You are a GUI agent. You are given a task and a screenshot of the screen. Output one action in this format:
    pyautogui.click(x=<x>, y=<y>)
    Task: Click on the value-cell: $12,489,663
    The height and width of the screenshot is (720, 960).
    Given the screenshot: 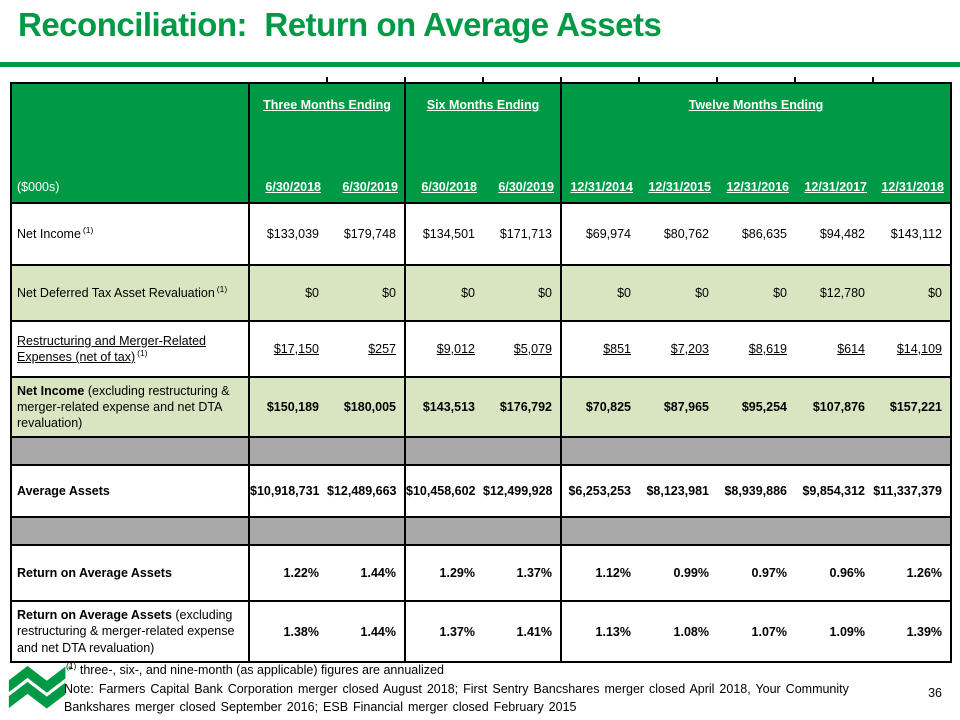 What is the action you would take?
    pyautogui.click(x=366, y=490)
    